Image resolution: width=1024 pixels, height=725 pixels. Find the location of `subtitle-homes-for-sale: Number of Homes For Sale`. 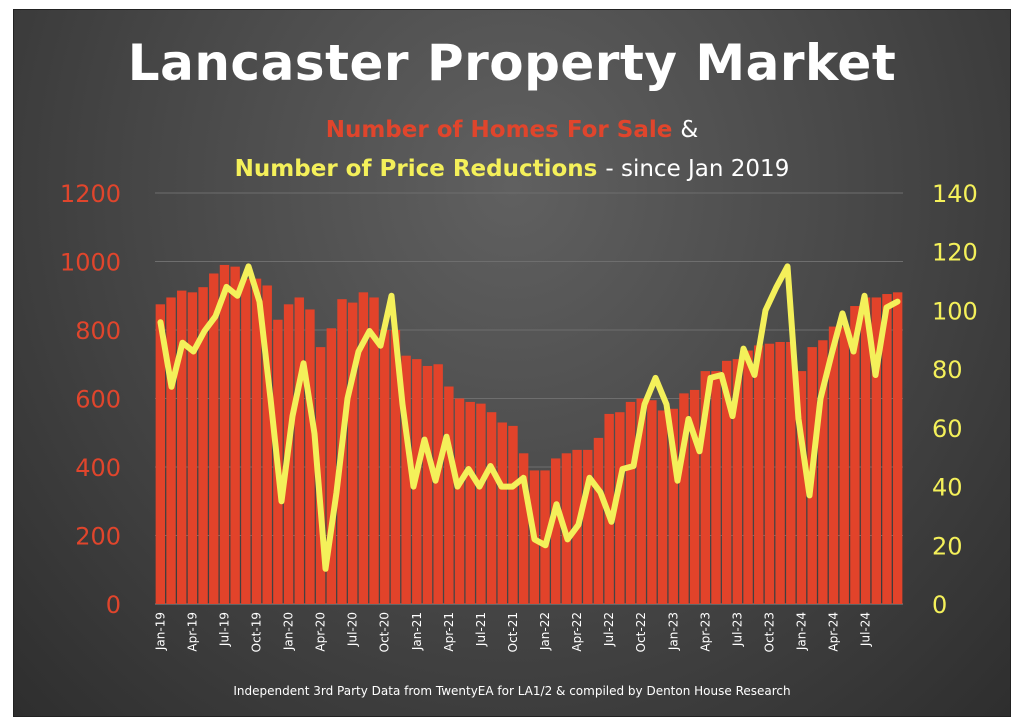

subtitle-homes-for-sale: Number of Homes For Sale is located at coordinates (499, 130).